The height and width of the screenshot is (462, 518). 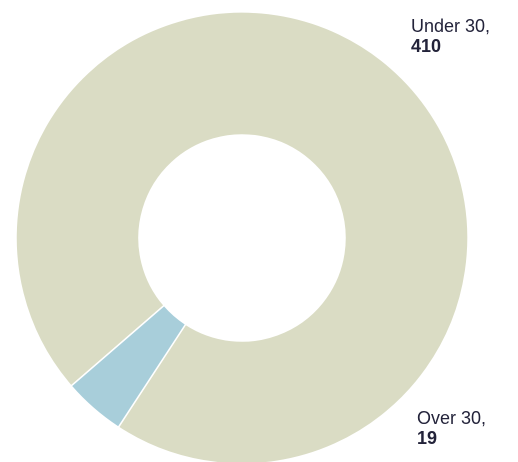 I want to click on slice-label-over-30-value: 19, so click(x=427, y=438).